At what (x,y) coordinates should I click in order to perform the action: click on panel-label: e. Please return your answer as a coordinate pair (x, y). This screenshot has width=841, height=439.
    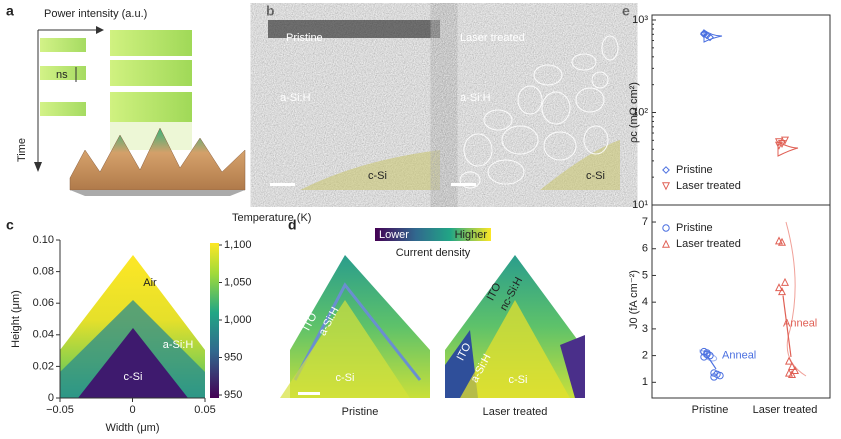
    Looking at the image, I should click on (626, 11).